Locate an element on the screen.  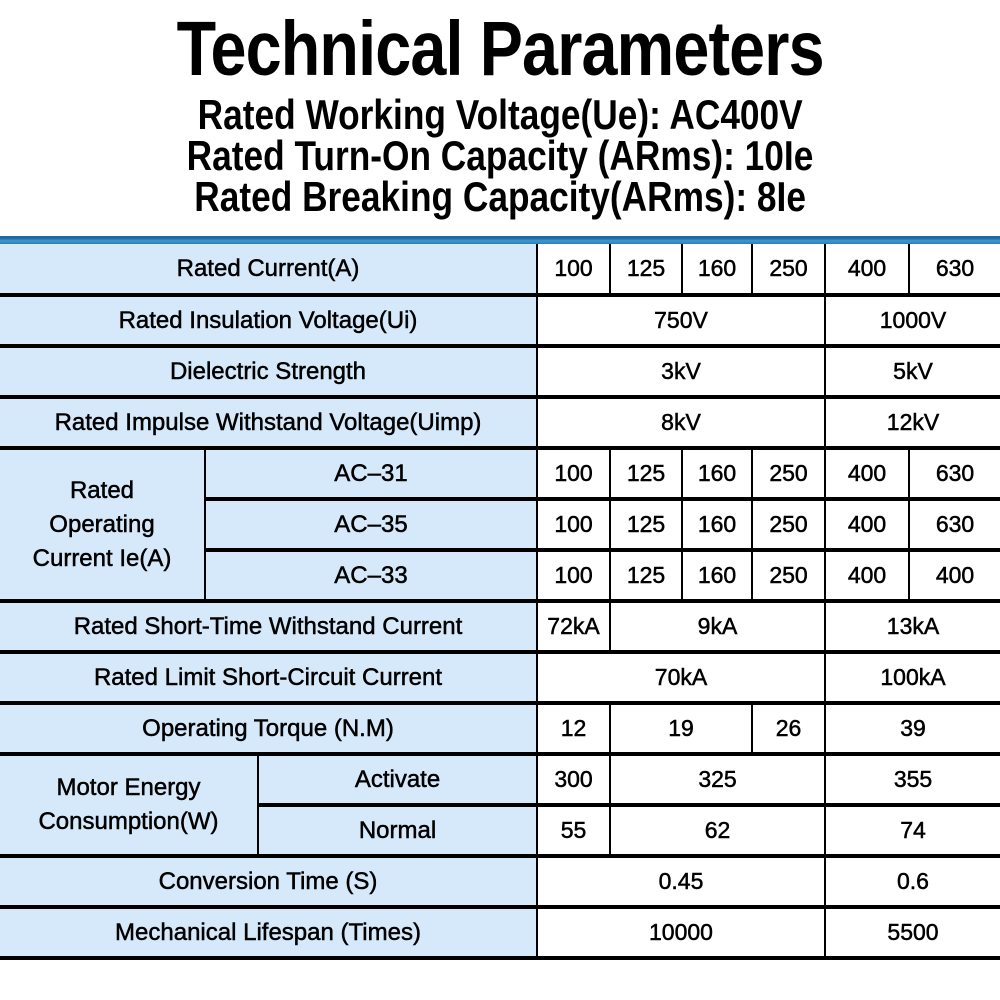
value-cell: 72kA is located at coordinates (573, 626).